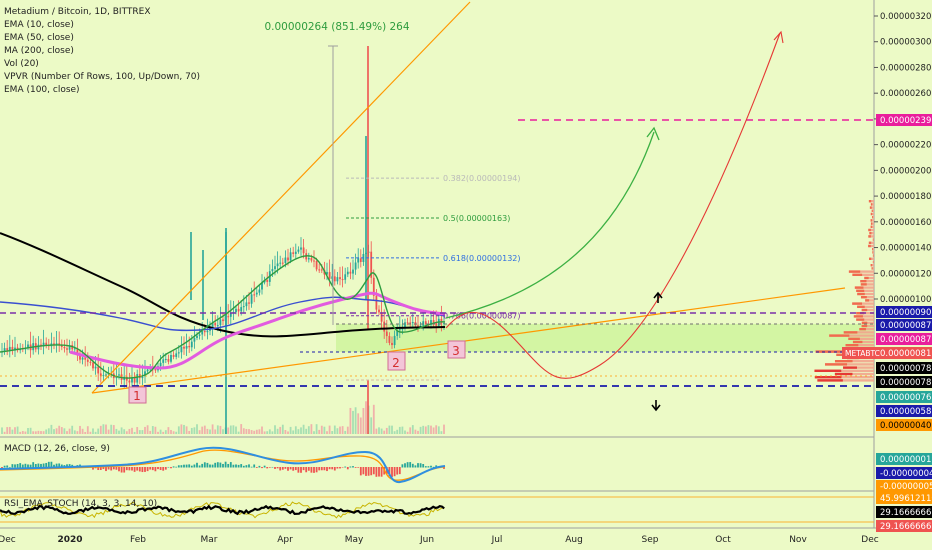  What do you see at coordinates (550, 225) in the screenshot?
I see `bullish-projection-path` at bounding box center [550, 225].